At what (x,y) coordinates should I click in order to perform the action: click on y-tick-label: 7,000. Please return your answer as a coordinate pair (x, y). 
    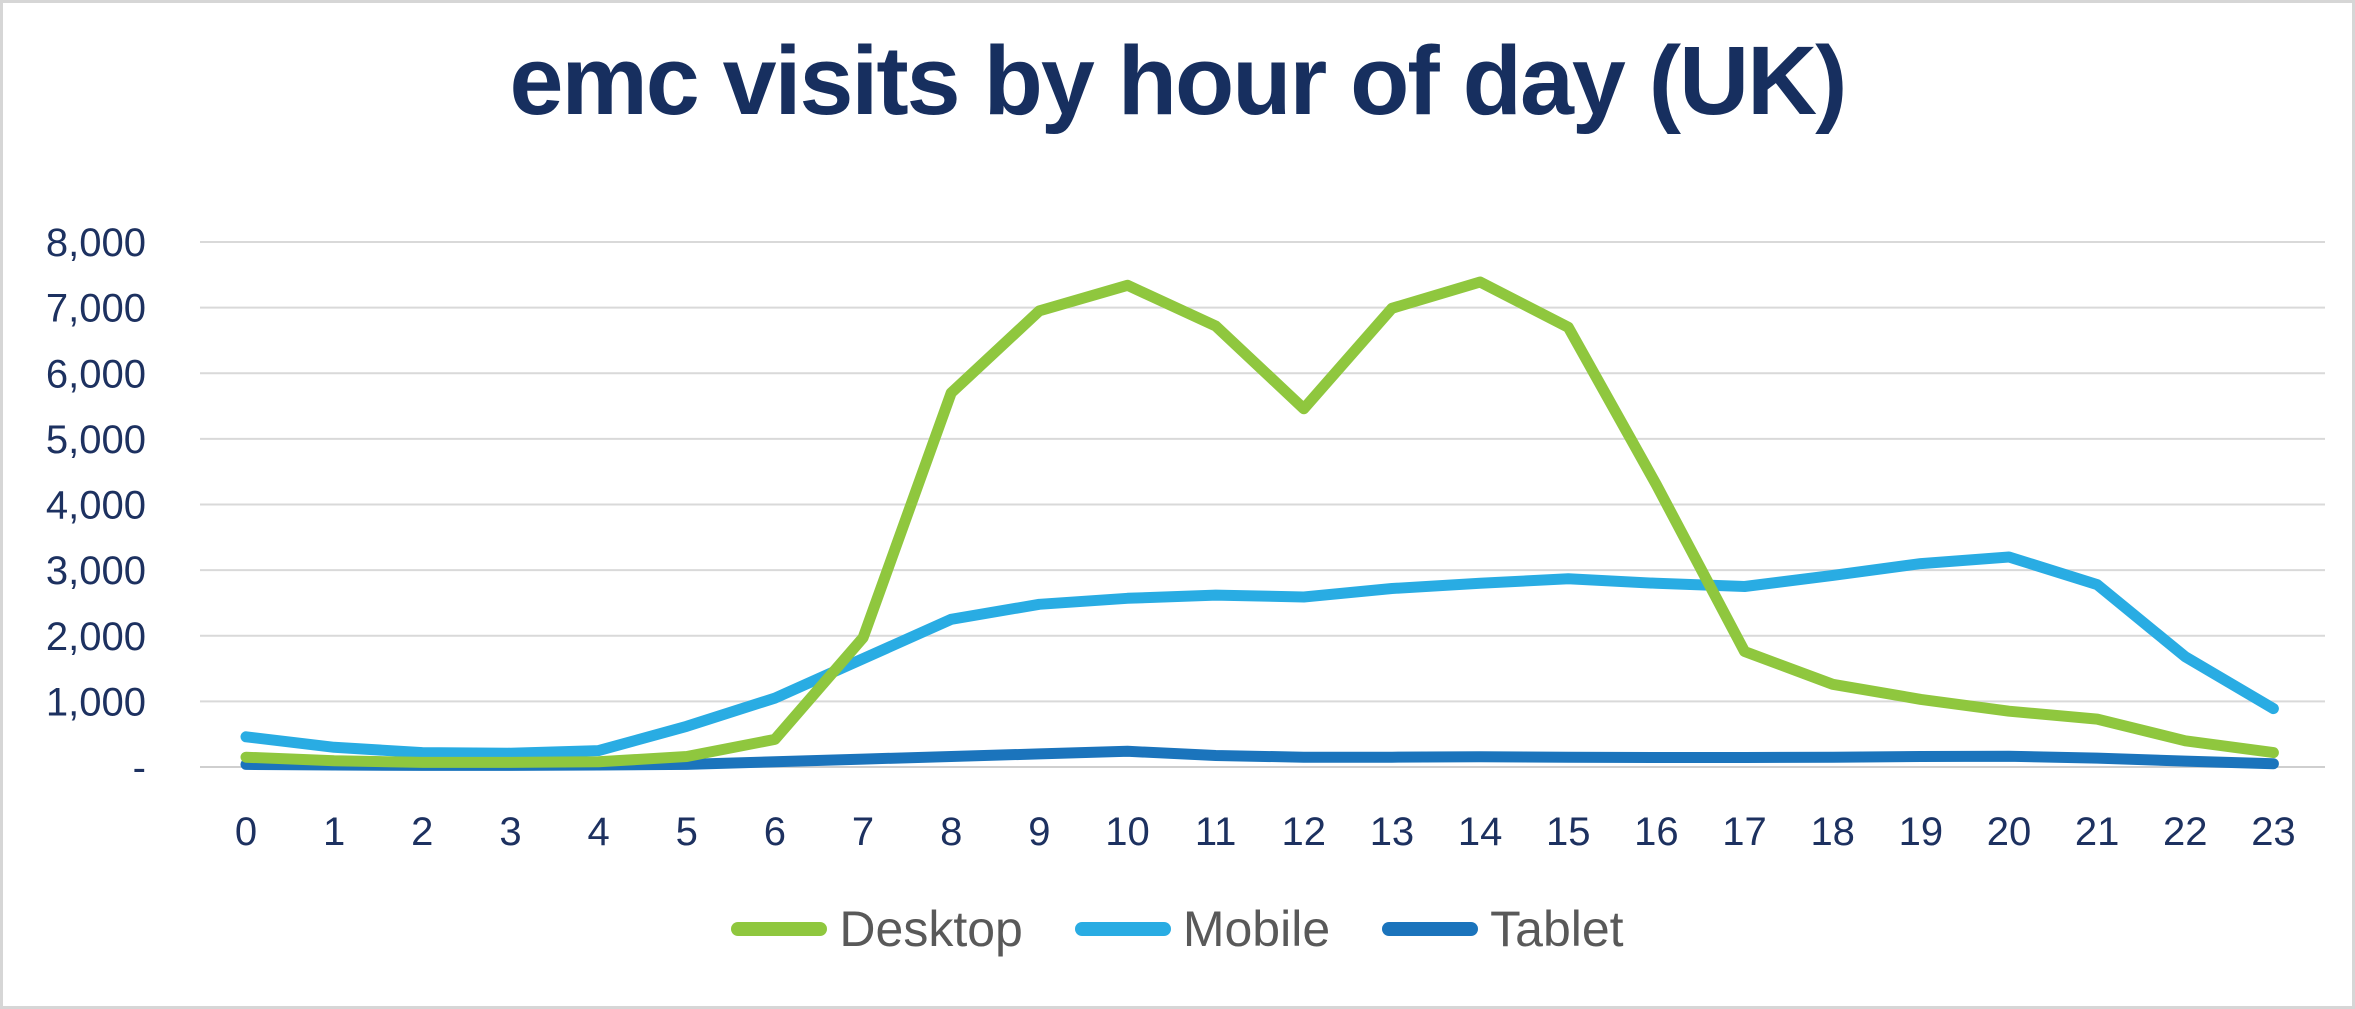
    Looking at the image, I should click on (96, 309).